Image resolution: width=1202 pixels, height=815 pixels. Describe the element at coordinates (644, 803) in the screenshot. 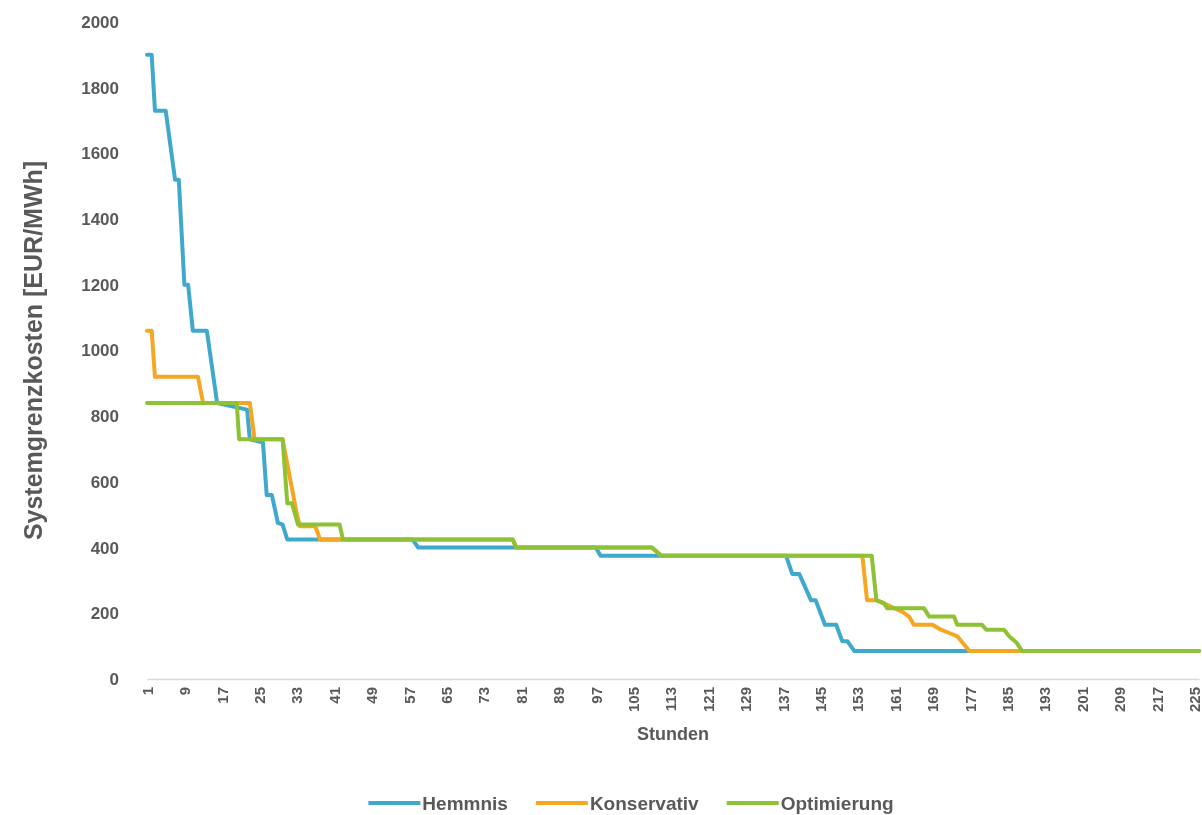

I see `legend-label: Konservativ` at that location.